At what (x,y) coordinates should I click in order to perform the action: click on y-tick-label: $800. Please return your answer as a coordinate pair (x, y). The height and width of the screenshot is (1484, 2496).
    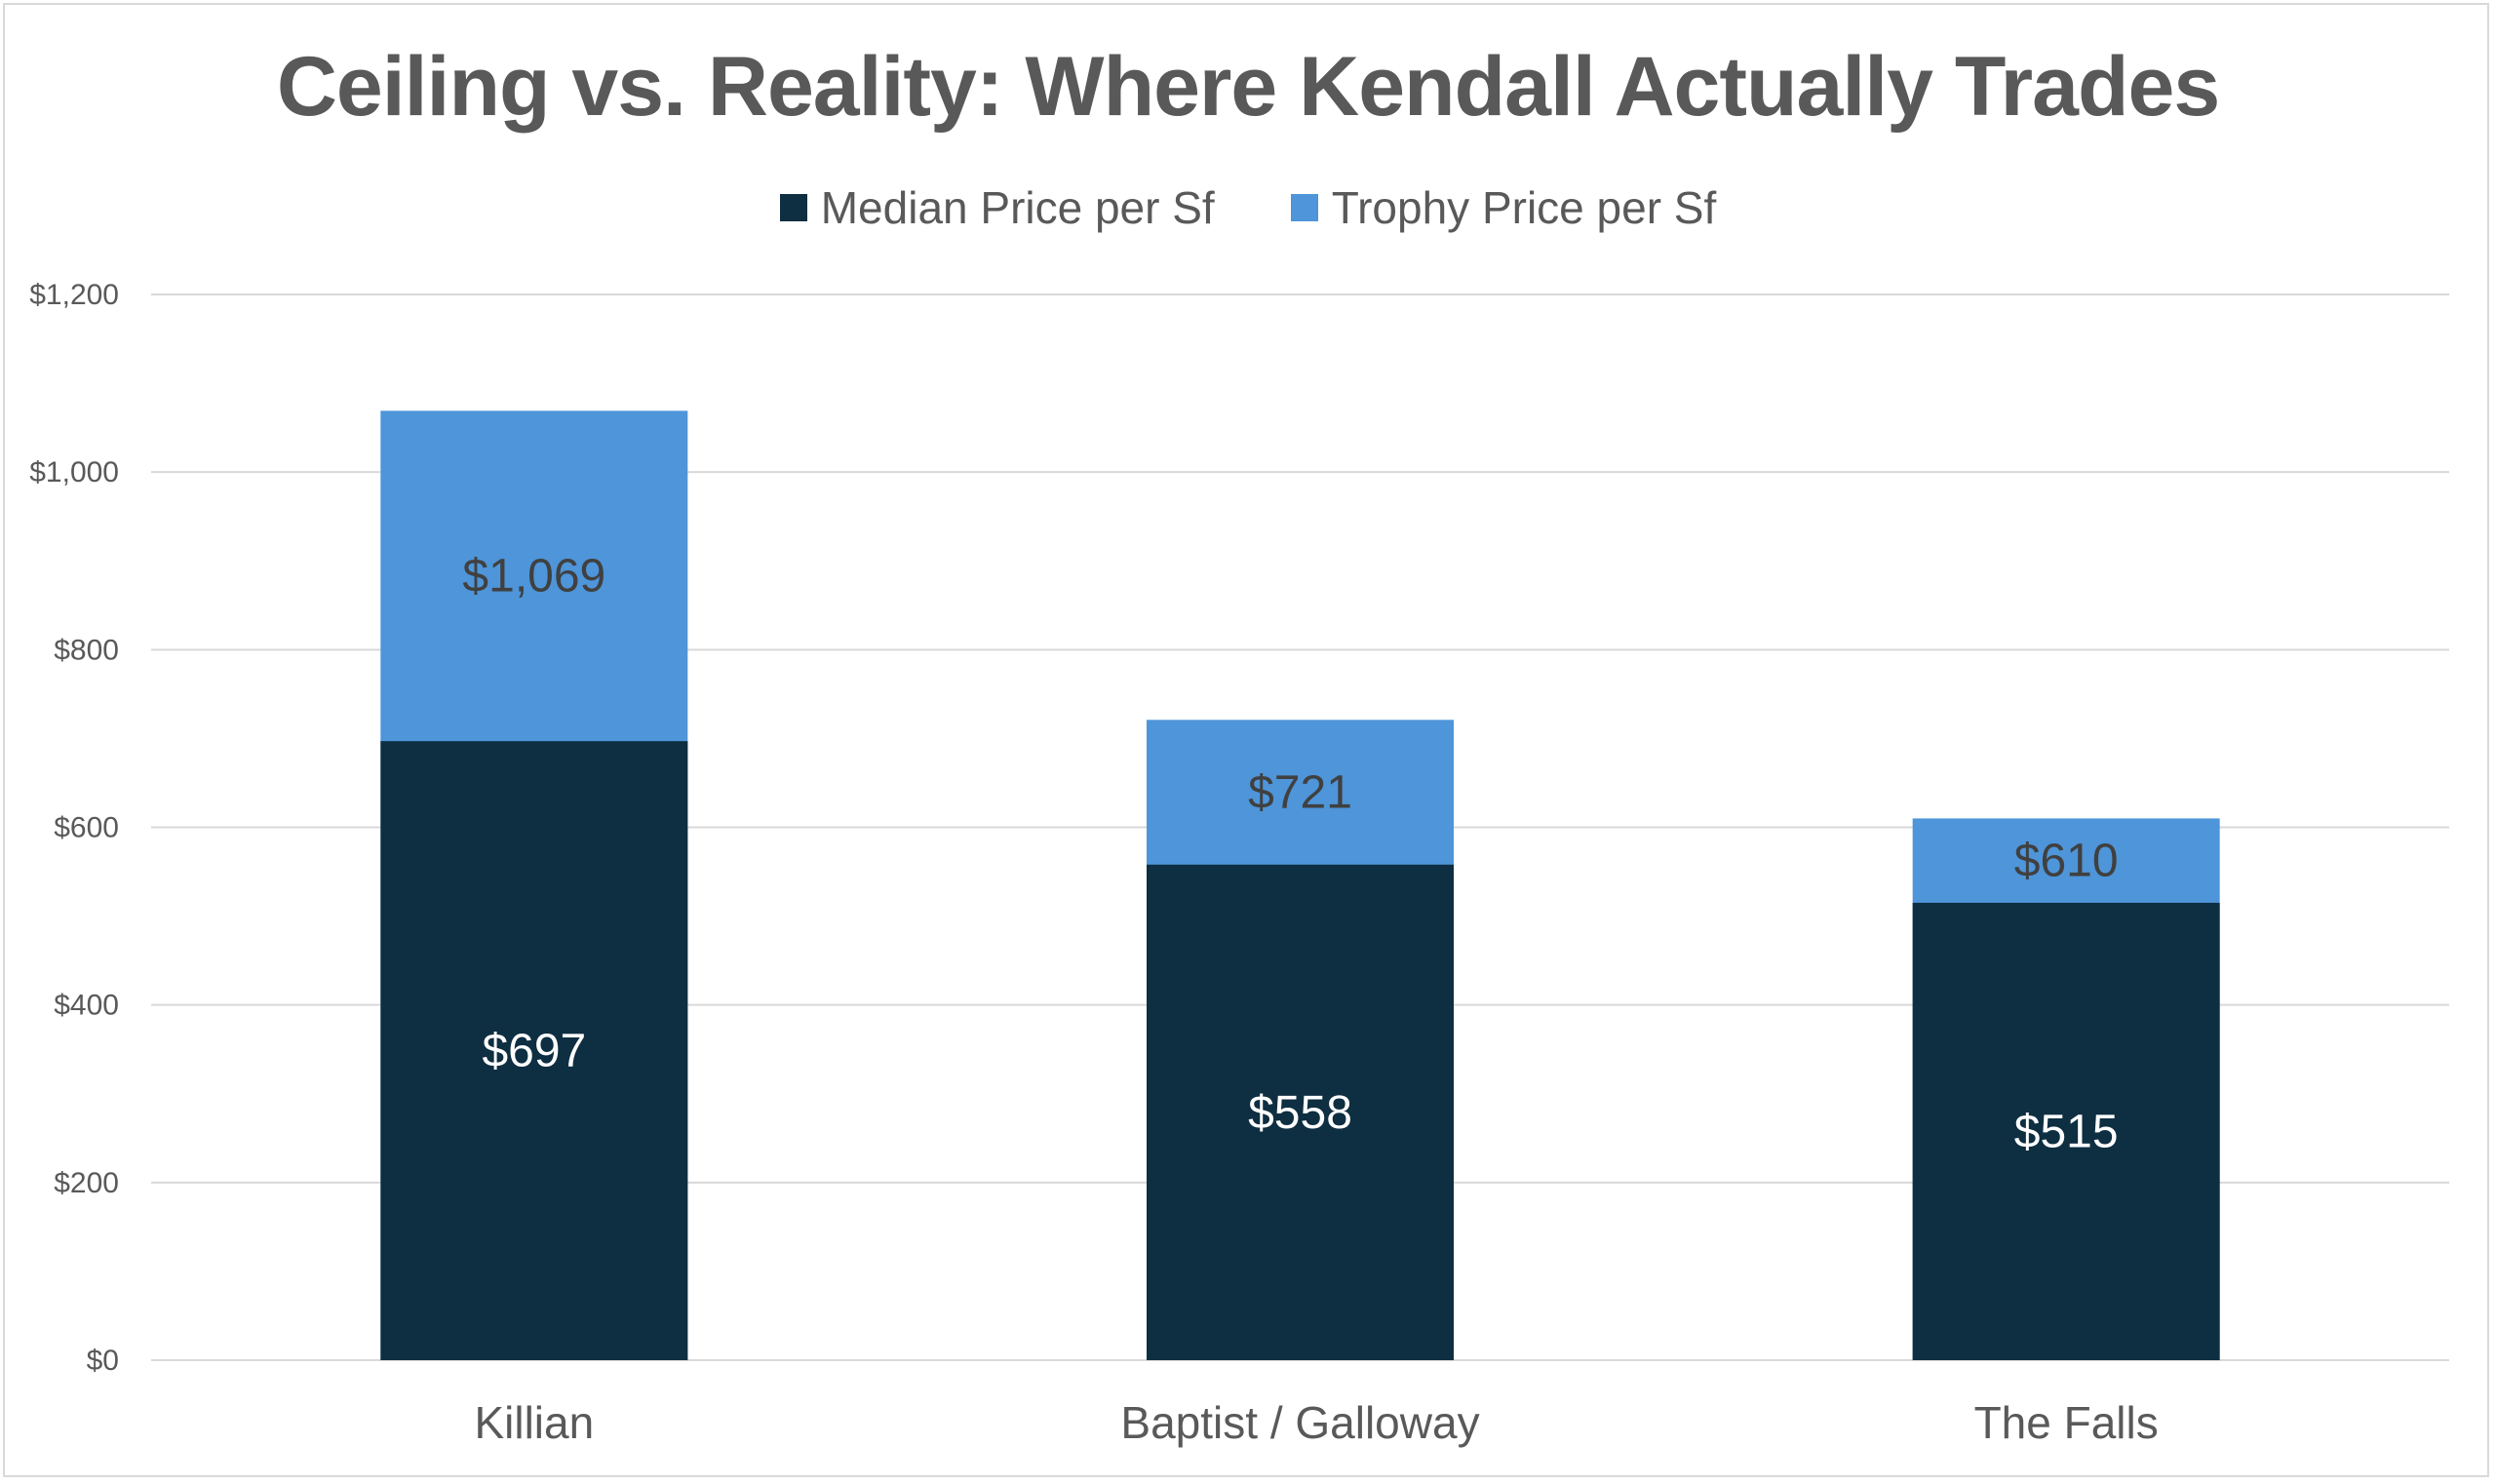
    Looking at the image, I should click on (86, 650).